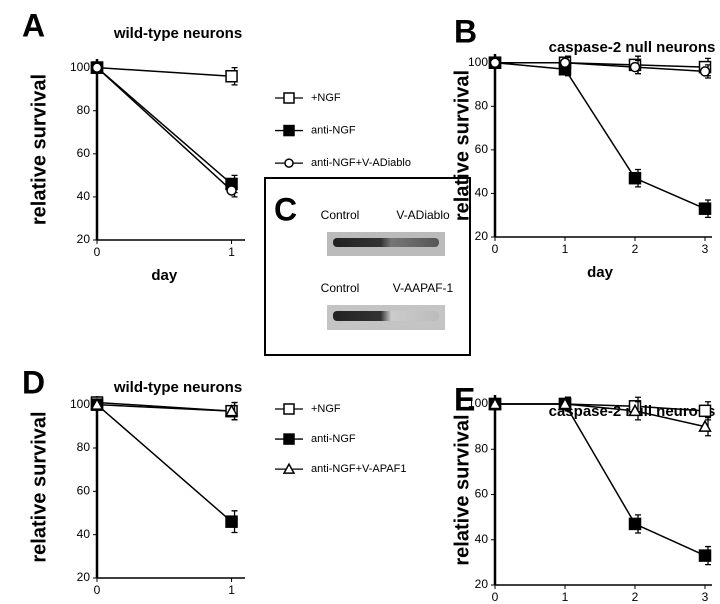  What do you see at coordinates (361, 163) in the screenshot?
I see `legend-label: anti-NGF+V-ADiablo` at bounding box center [361, 163].